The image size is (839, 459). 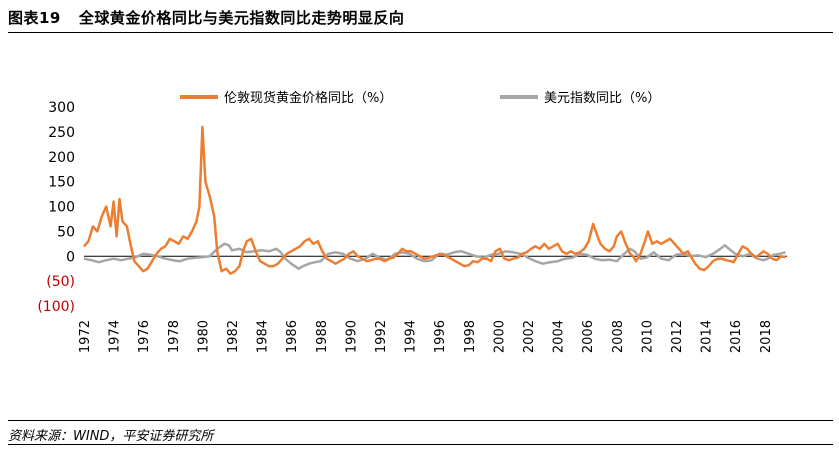 I want to click on y-tick-label: 150, so click(x=61, y=183).